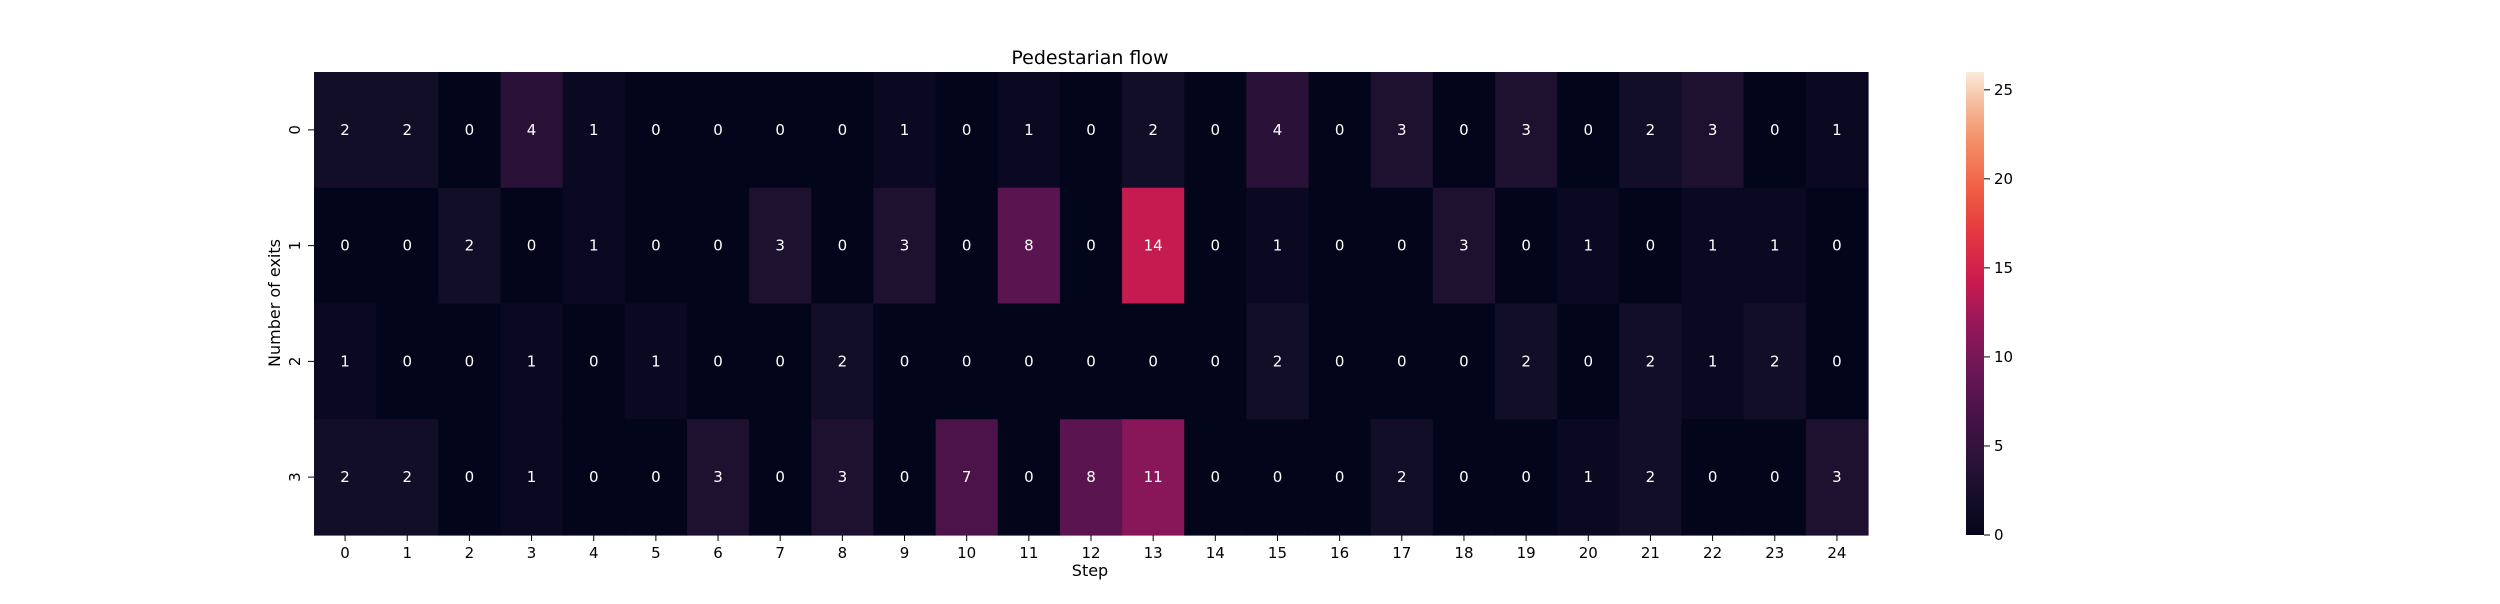 The height and width of the screenshot is (604, 2500). Describe the element at coordinates (295, 477) in the screenshot. I see `y-tick-label: 3` at that location.